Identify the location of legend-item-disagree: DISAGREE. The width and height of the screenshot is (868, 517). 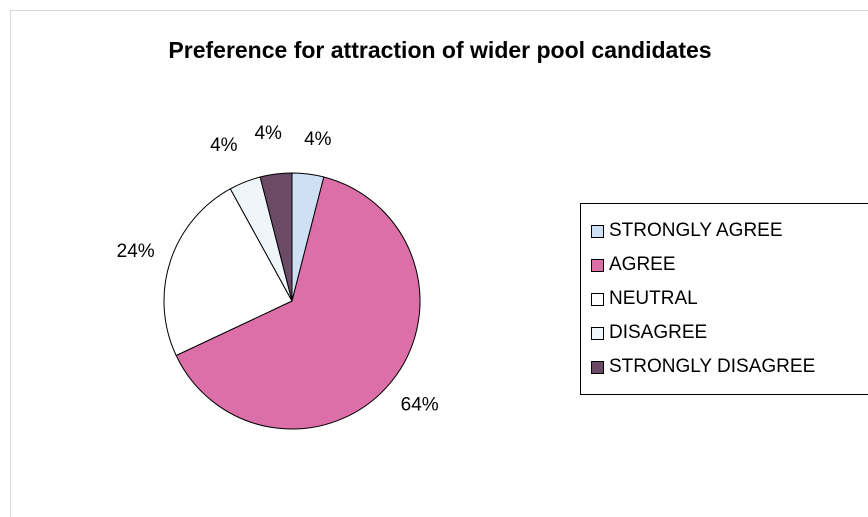
(724, 333).